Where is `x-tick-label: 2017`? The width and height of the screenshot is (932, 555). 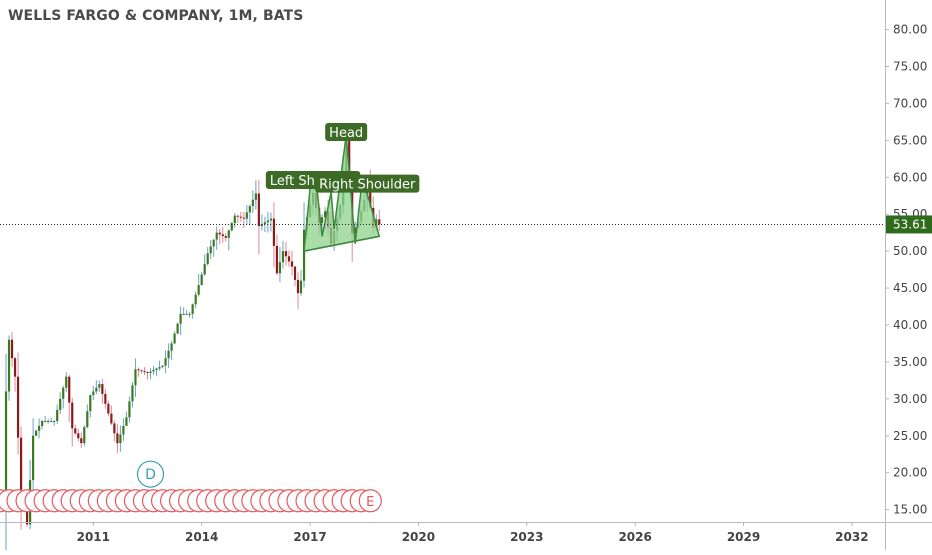 x-tick-label: 2017 is located at coordinates (309, 537).